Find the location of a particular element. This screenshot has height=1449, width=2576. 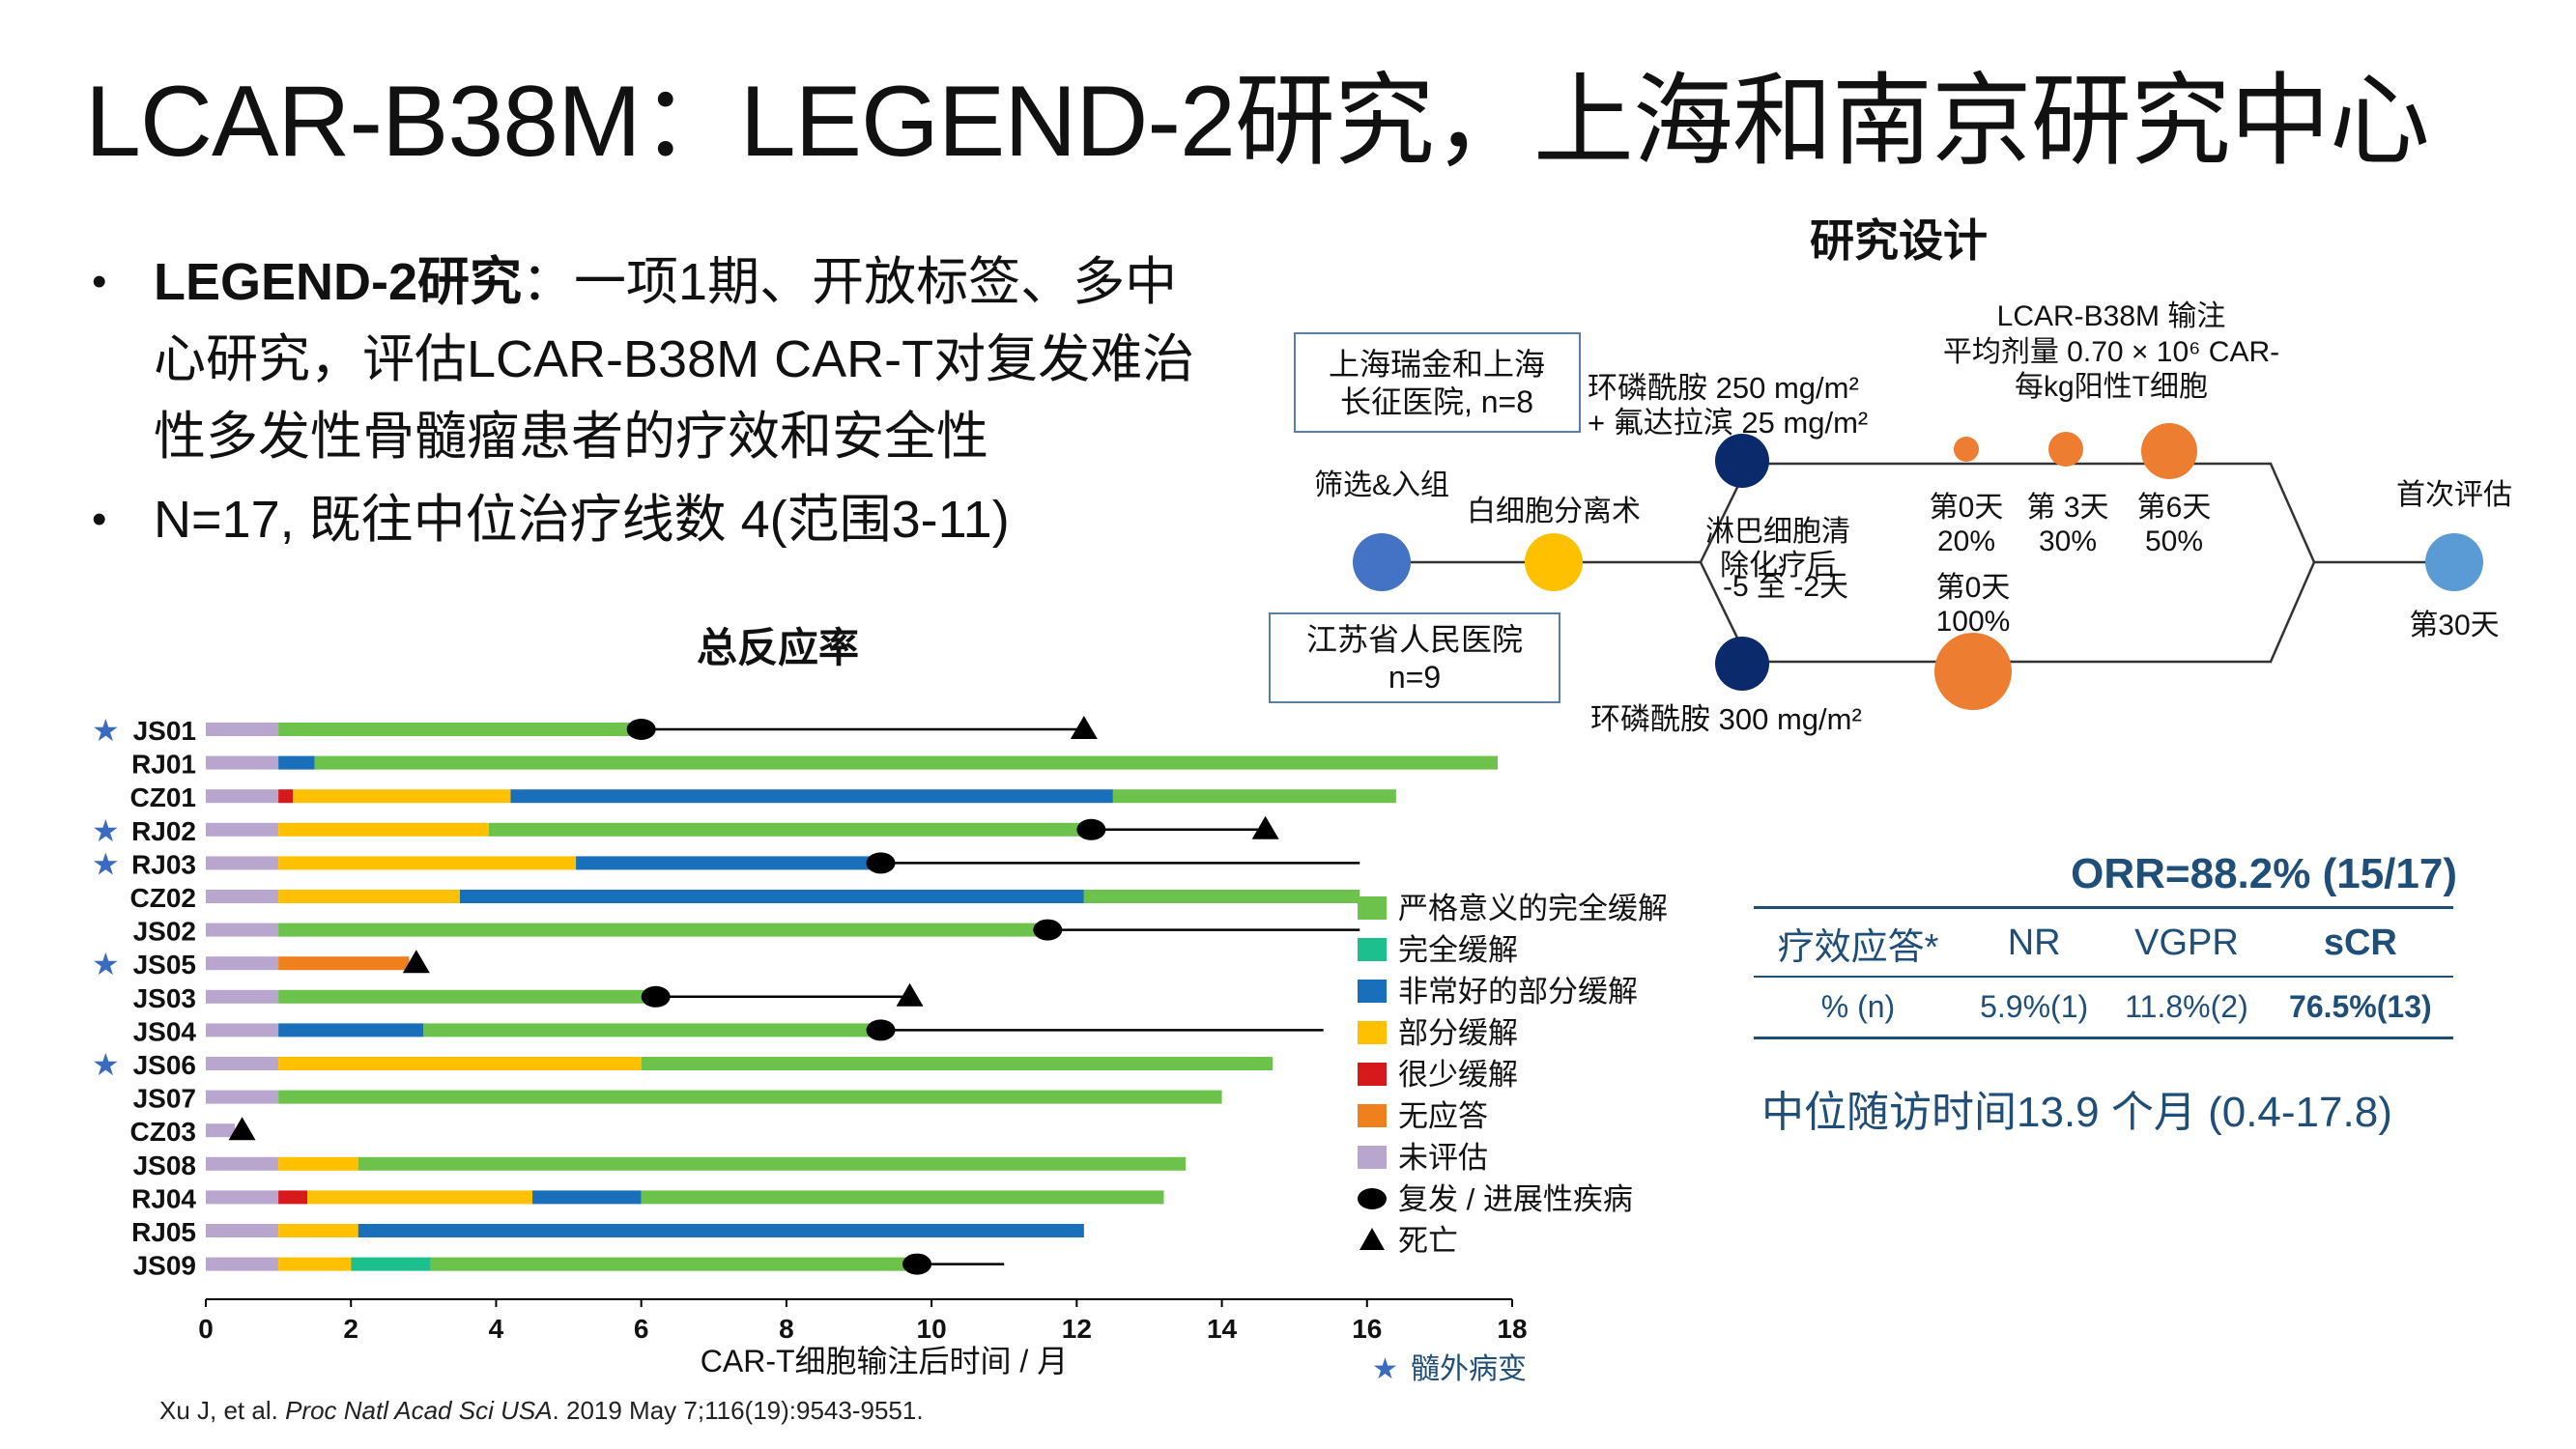

chart-title: 总反应率 is located at coordinates (778, 647).